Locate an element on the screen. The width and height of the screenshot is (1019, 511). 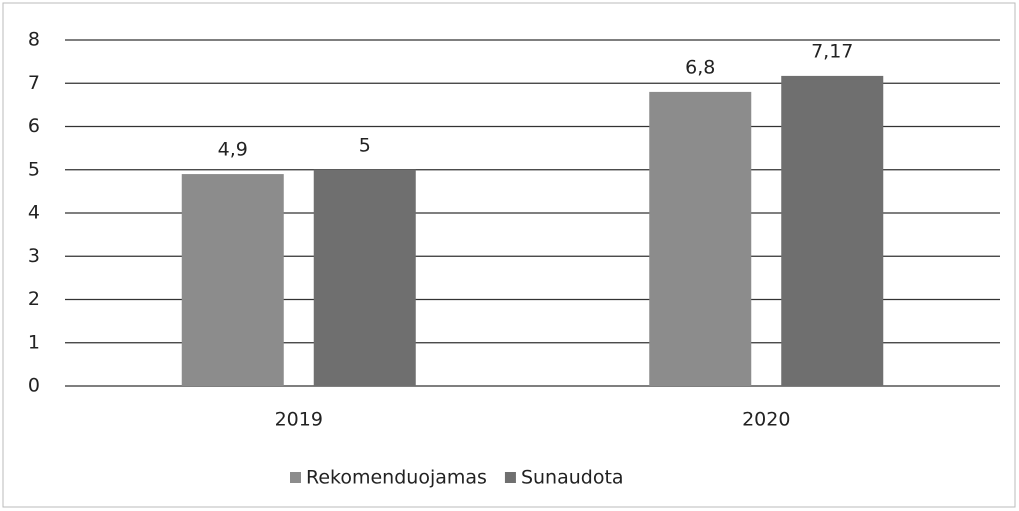
legend-label: Rekomenduojamas is located at coordinates (396, 478).